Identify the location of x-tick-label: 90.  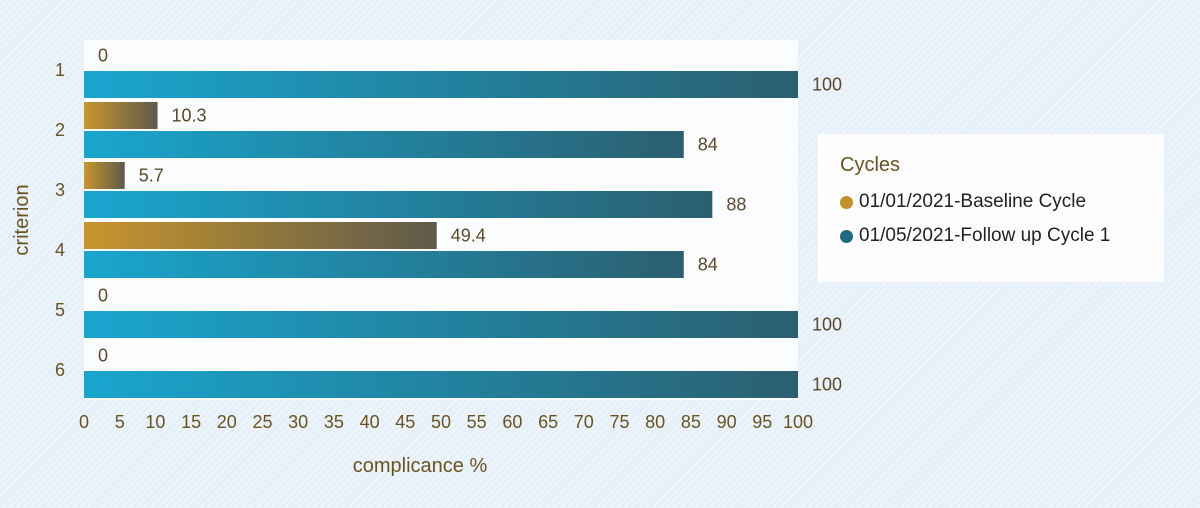
(727, 422).